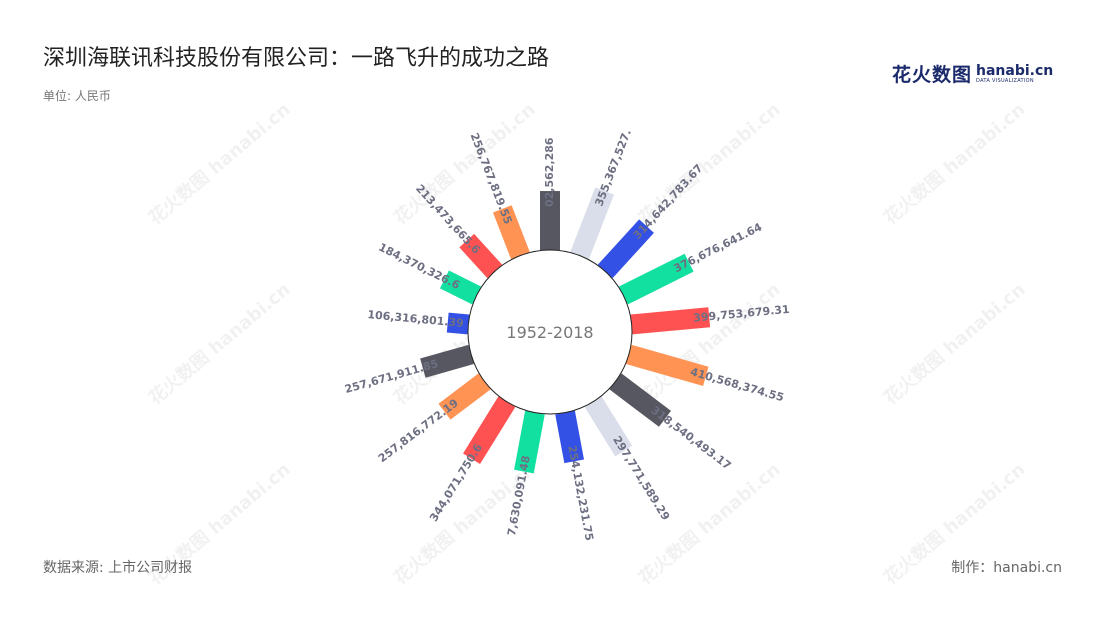 The height and width of the screenshot is (620, 1100). I want to click on logo-text-en-group: hanabi.cn DATA VISUALIZATION, so click(1014, 74).